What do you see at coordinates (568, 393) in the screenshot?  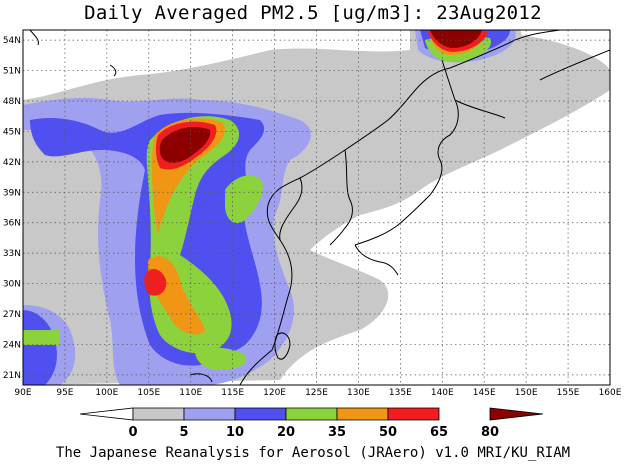 I see `lon-tick-label: 155E` at bounding box center [568, 393].